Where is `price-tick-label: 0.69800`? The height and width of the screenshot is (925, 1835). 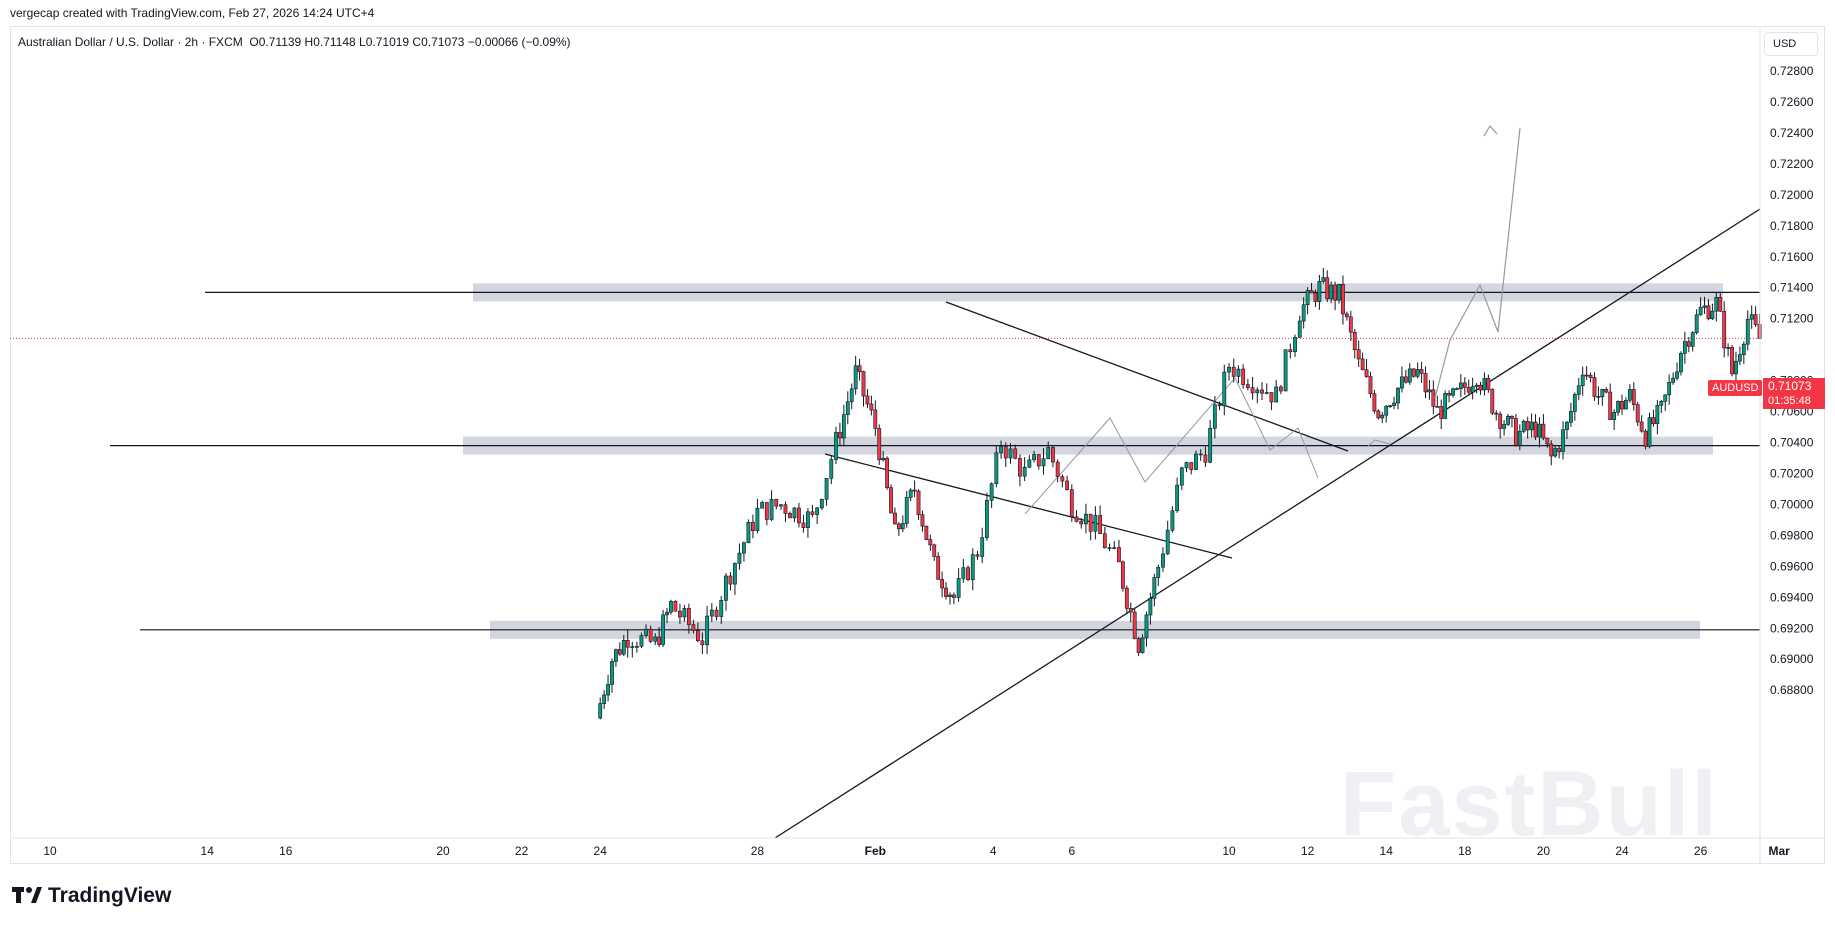 price-tick-label: 0.69800 is located at coordinates (1792, 535).